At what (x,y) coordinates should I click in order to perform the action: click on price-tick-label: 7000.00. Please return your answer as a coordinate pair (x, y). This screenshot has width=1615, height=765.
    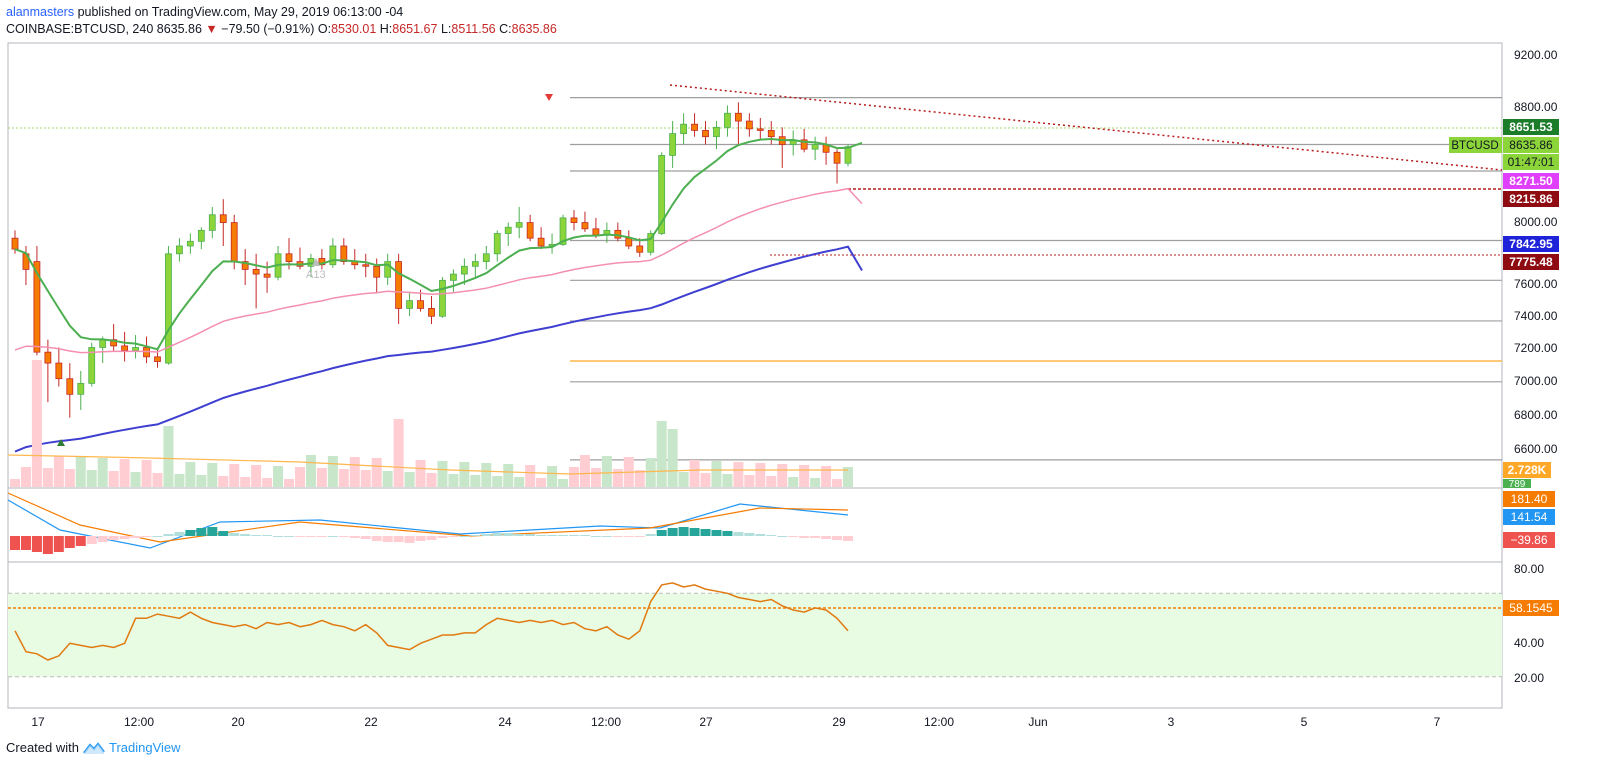
    Looking at the image, I should click on (1536, 381).